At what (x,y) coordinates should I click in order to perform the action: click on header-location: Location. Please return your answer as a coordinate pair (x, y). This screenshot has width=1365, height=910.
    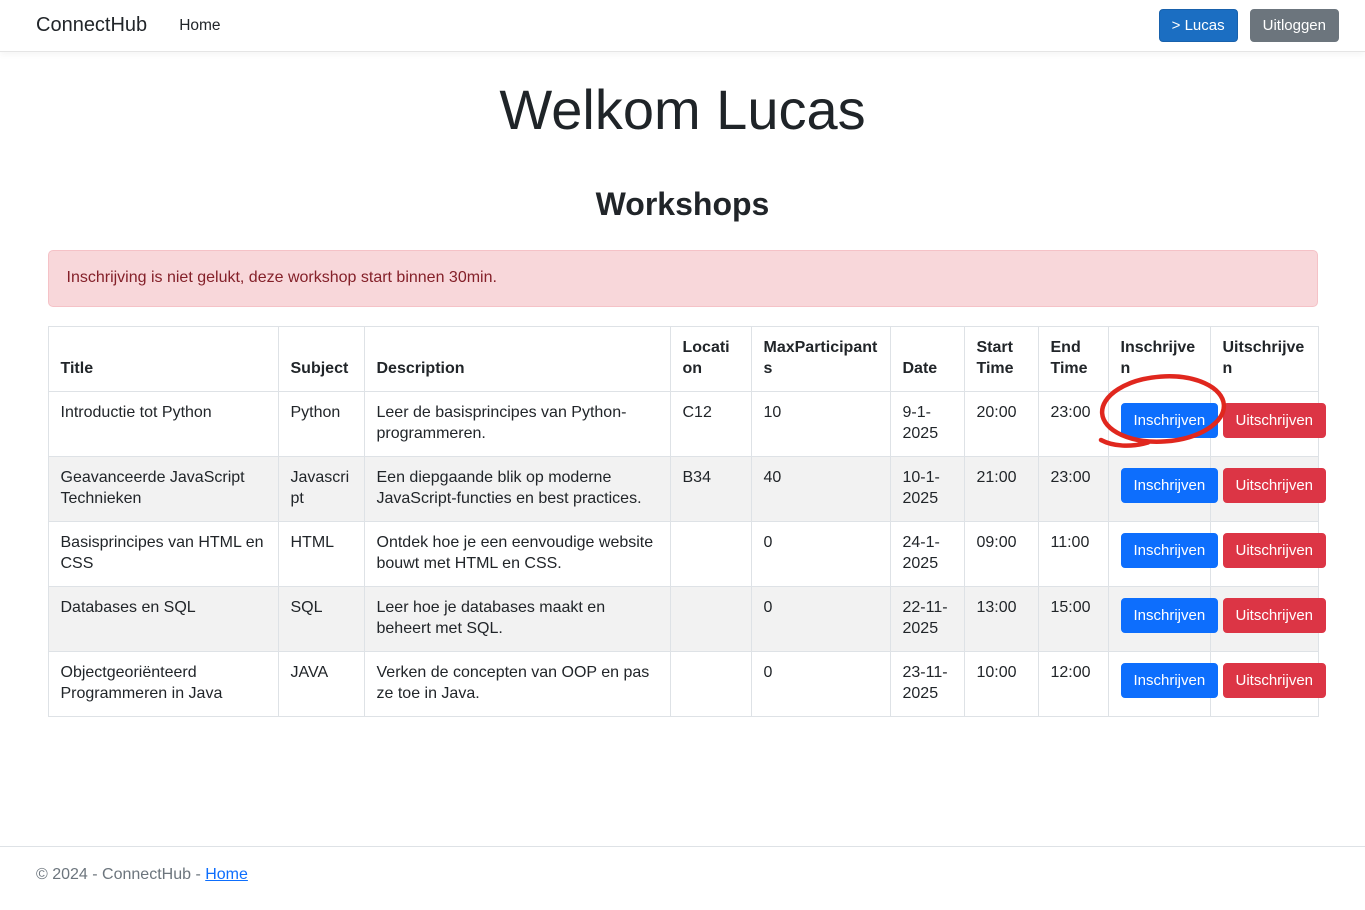
    Looking at the image, I should click on (710, 359).